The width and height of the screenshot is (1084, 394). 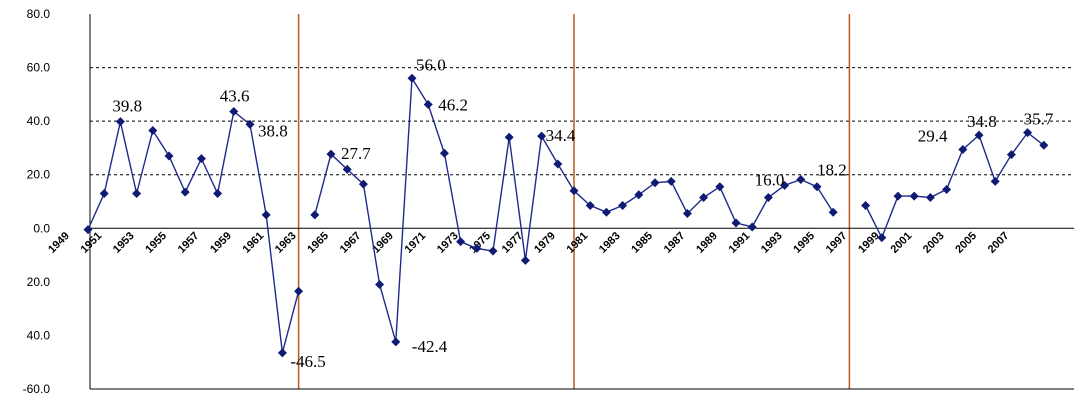 What do you see at coordinates (286, 243) in the screenshot?
I see `x-tick-label: 1963` at bounding box center [286, 243].